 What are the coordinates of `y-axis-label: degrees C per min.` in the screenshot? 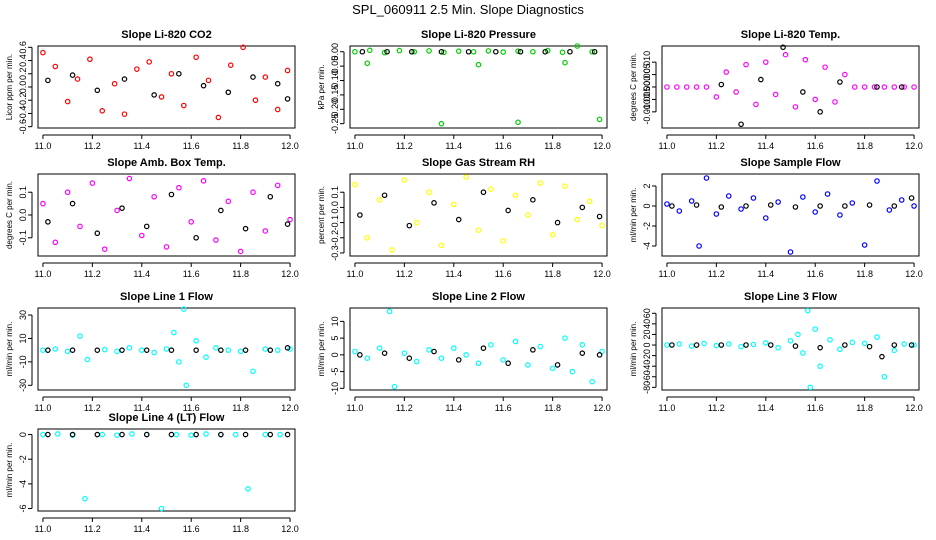 It's located at (9, 215).